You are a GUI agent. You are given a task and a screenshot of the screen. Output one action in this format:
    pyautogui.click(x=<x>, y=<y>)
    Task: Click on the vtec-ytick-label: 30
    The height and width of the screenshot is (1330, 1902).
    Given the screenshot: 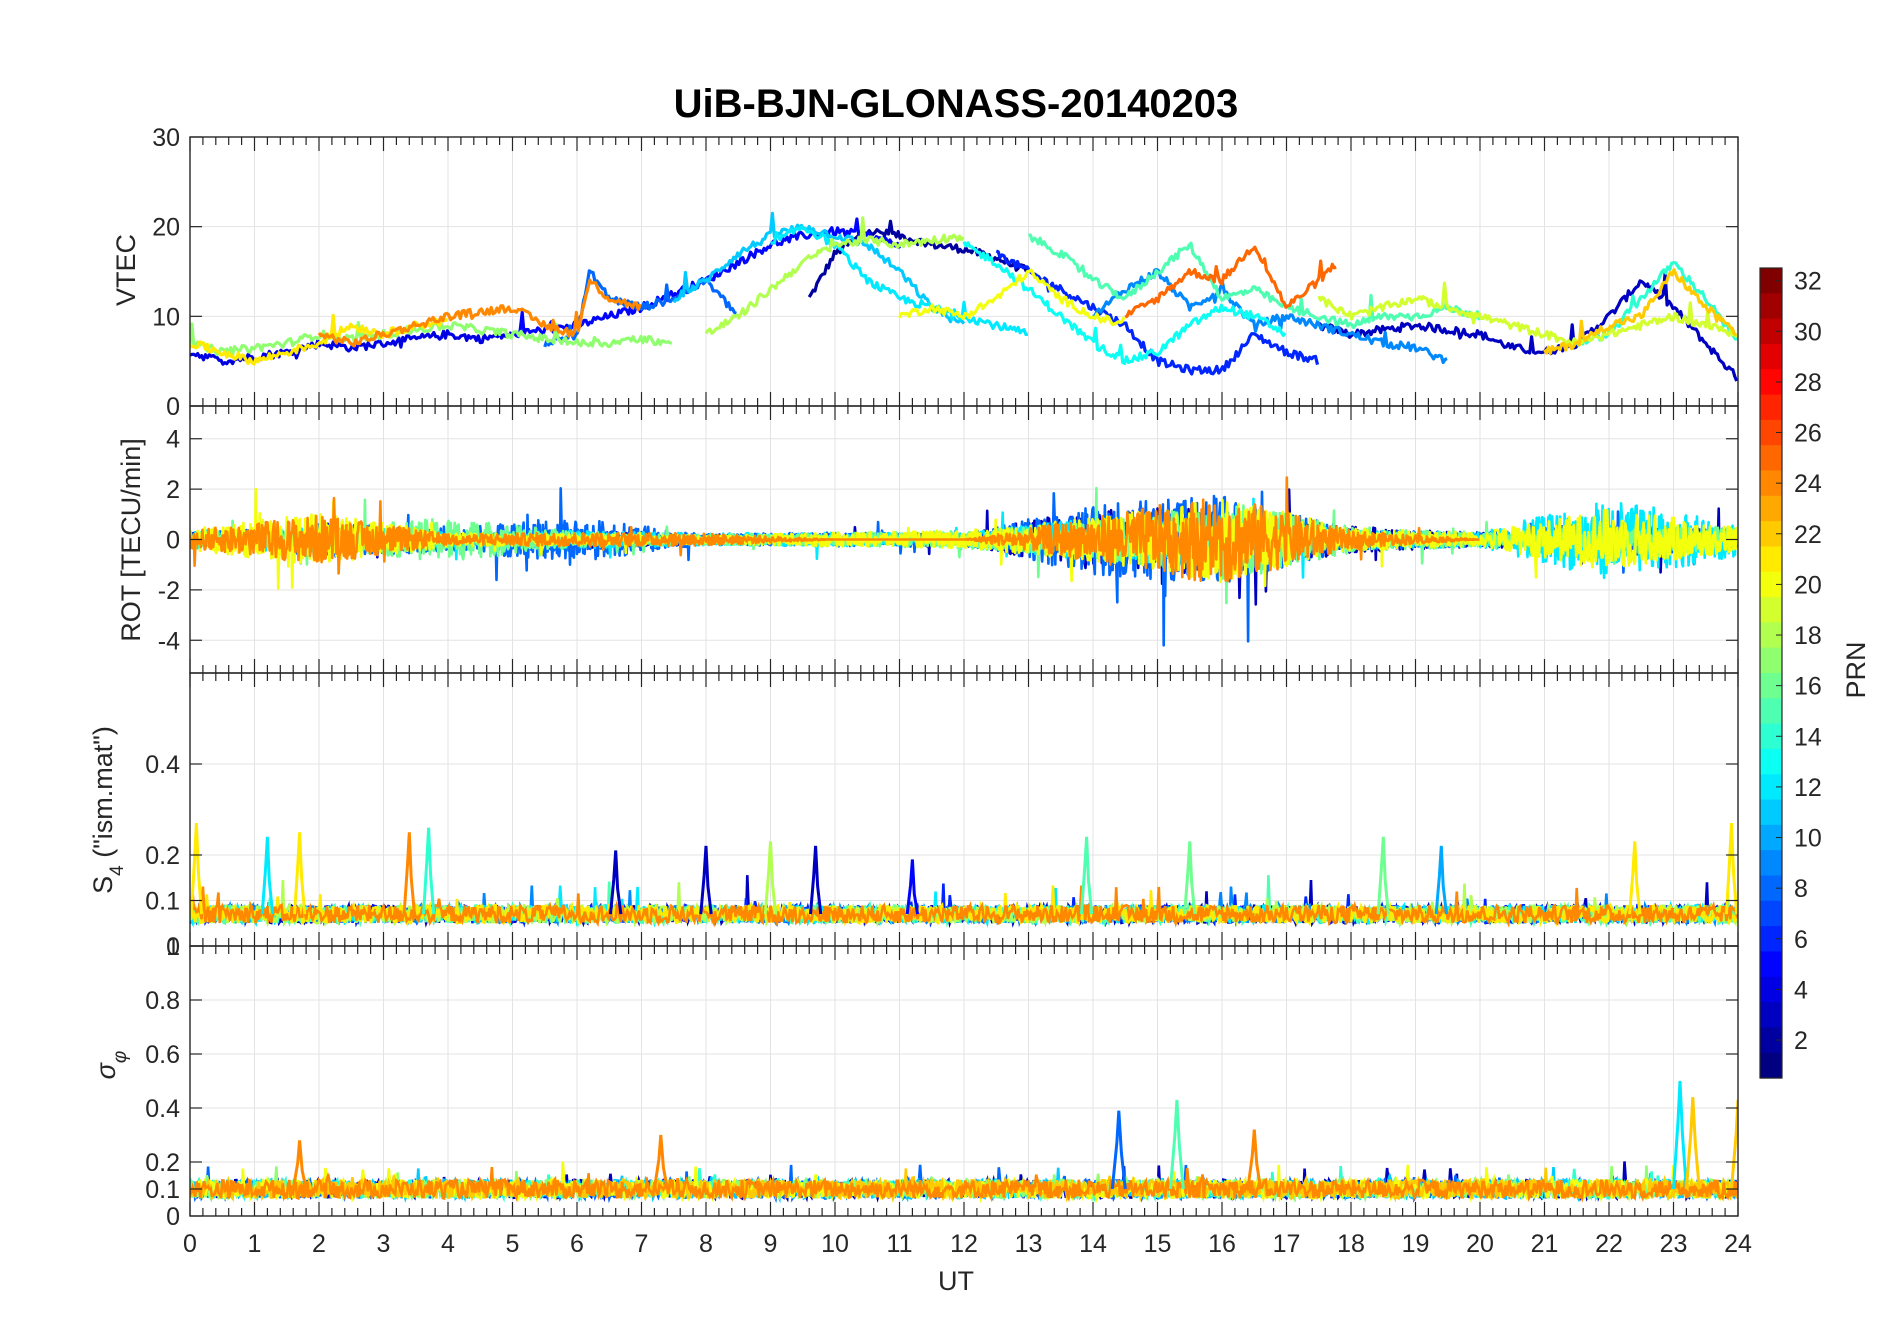 What is the action you would take?
    pyautogui.click(x=166, y=138)
    